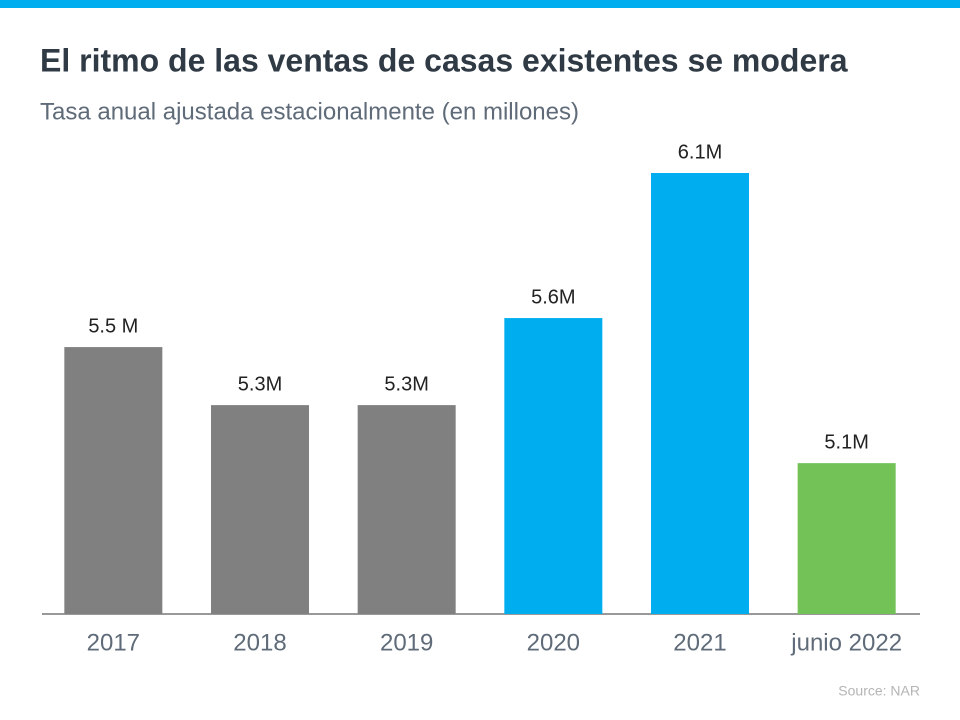 This screenshot has width=960, height=720. What do you see at coordinates (699, 642) in the screenshot?
I see `x-tick-label: 2021` at bounding box center [699, 642].